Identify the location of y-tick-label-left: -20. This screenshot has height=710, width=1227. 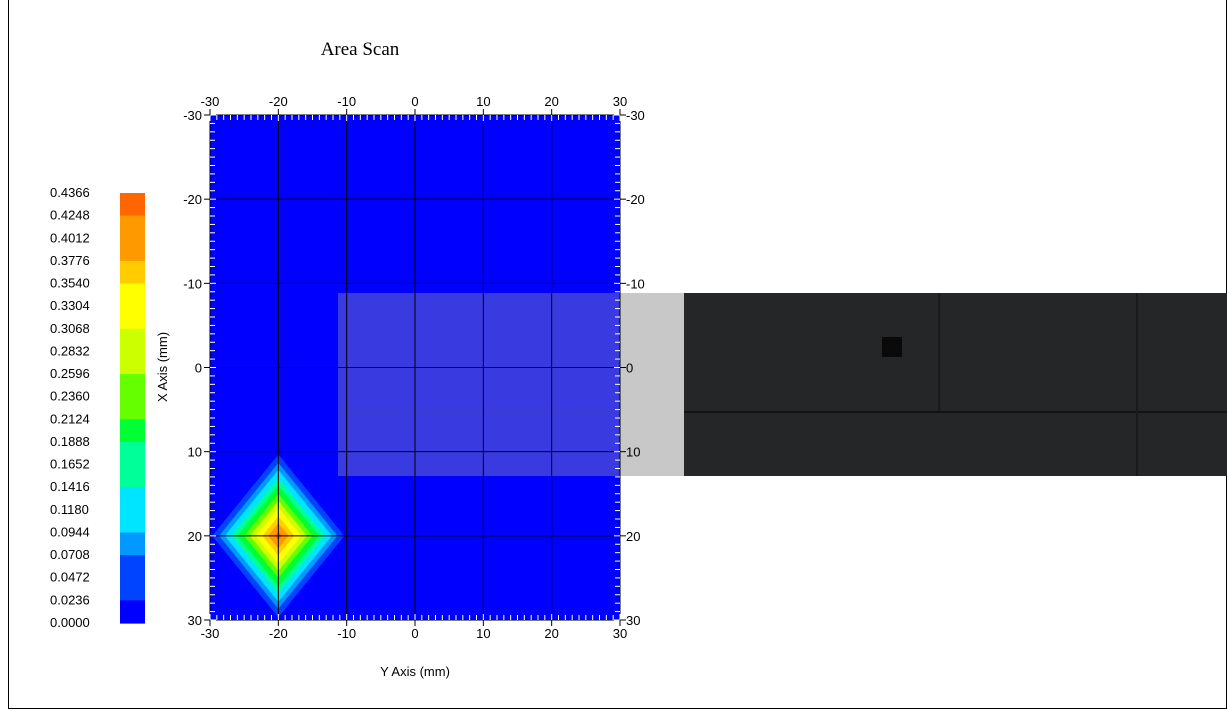
(192, 199).